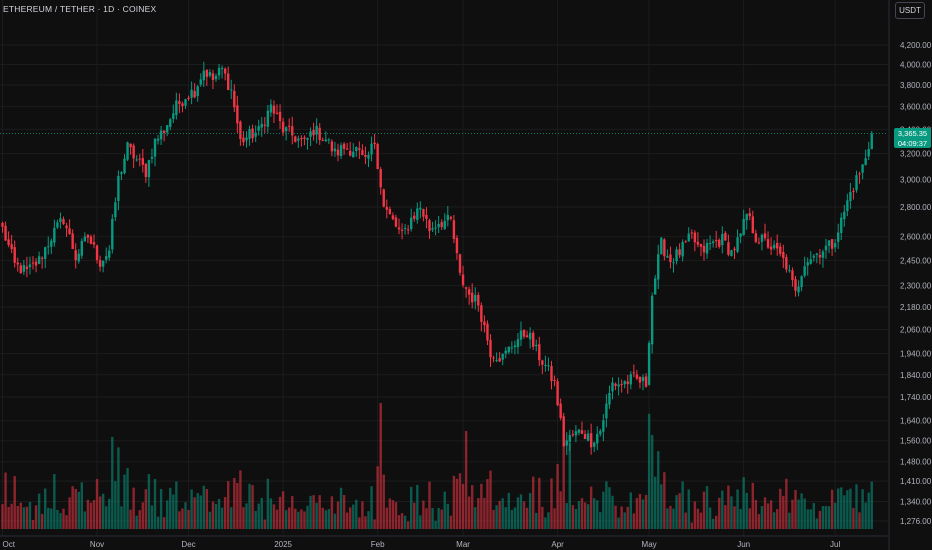 Image resolution: width=932 pixels, height=550 pixels. What do you see at coordinates (9, 544) in the screenshot?
I see `x-tick-label: Oct` at bounding box center [9, 544].